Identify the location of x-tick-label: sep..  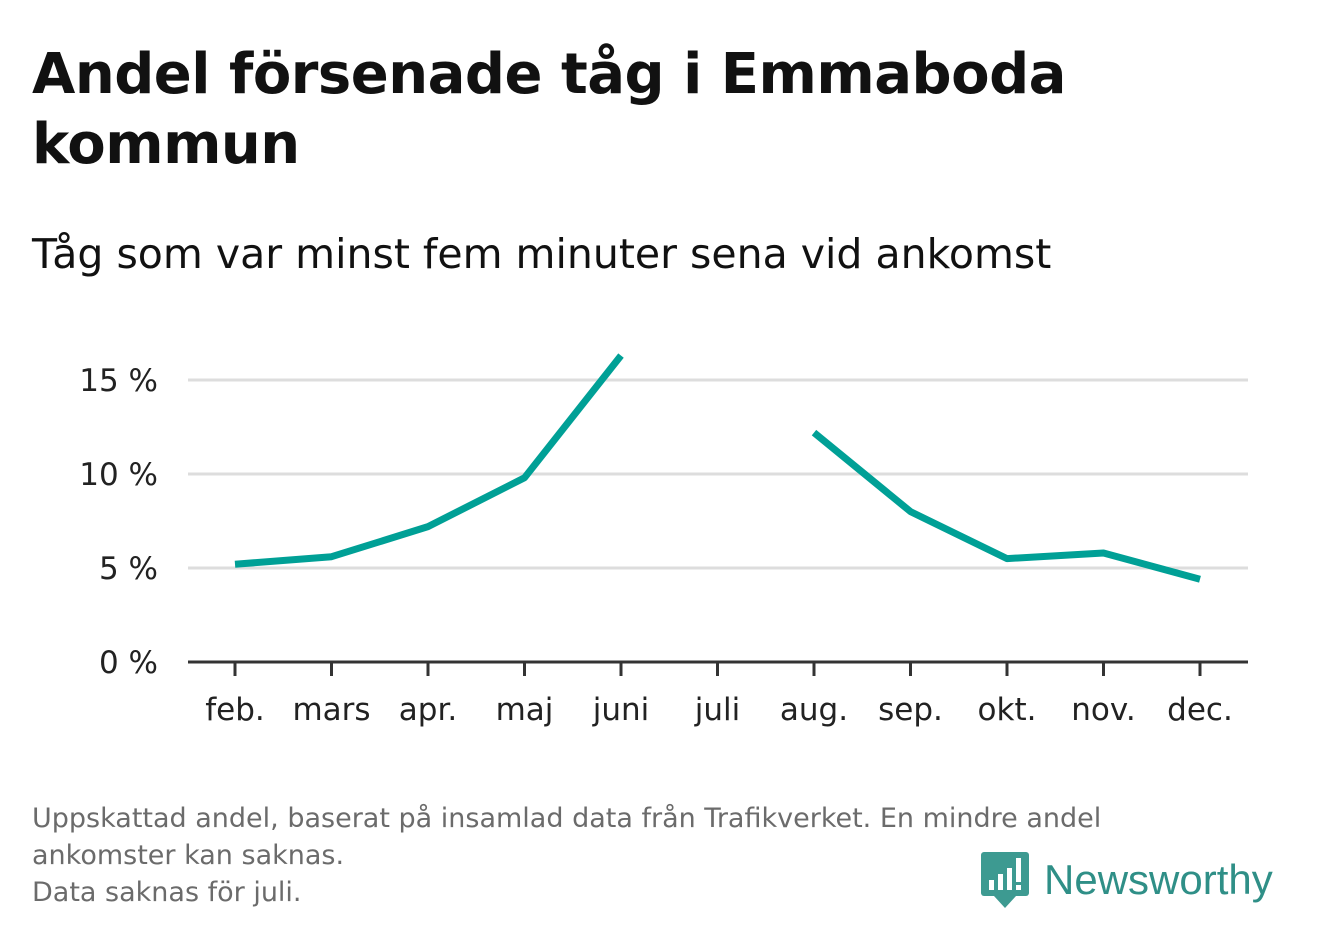
(910, 710).